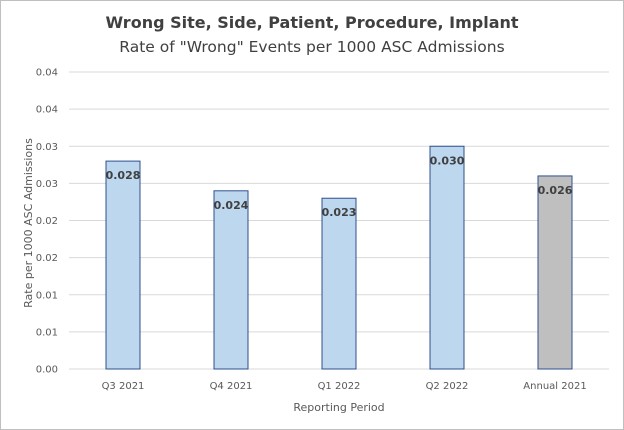  Describe the element at coordinates (28, 223) in the screenshot. I see `y-axis-title: Rate per 1000 ASC Admissions` at that location.